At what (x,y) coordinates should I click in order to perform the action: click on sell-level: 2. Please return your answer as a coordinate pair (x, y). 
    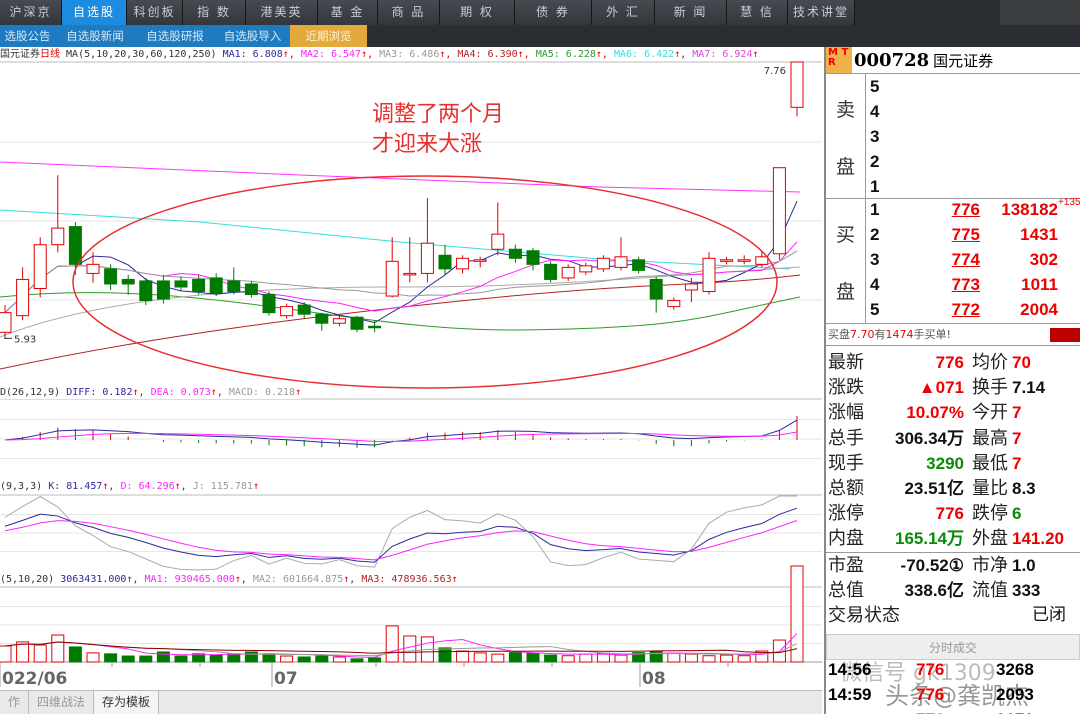
    Looking at the image, I should click on (875, 161).